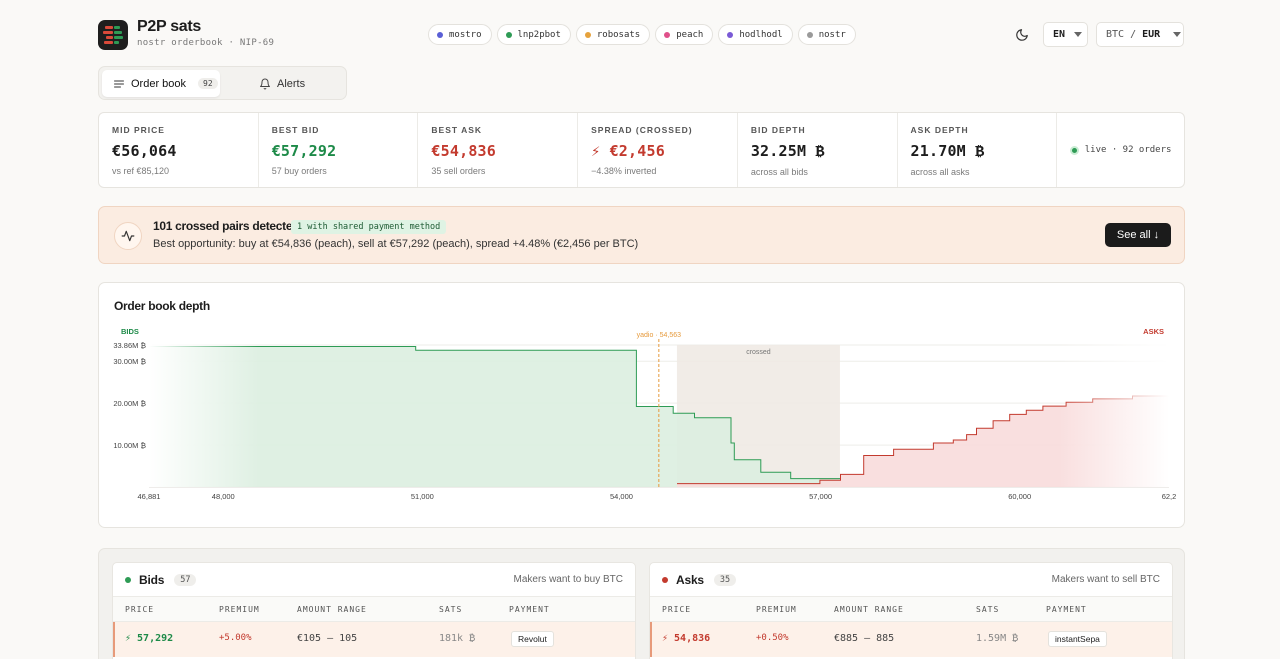 The height and width of the screenshot is (659, 1280). I want to click on source-chip-robosats: robosats, so click(613, 34).